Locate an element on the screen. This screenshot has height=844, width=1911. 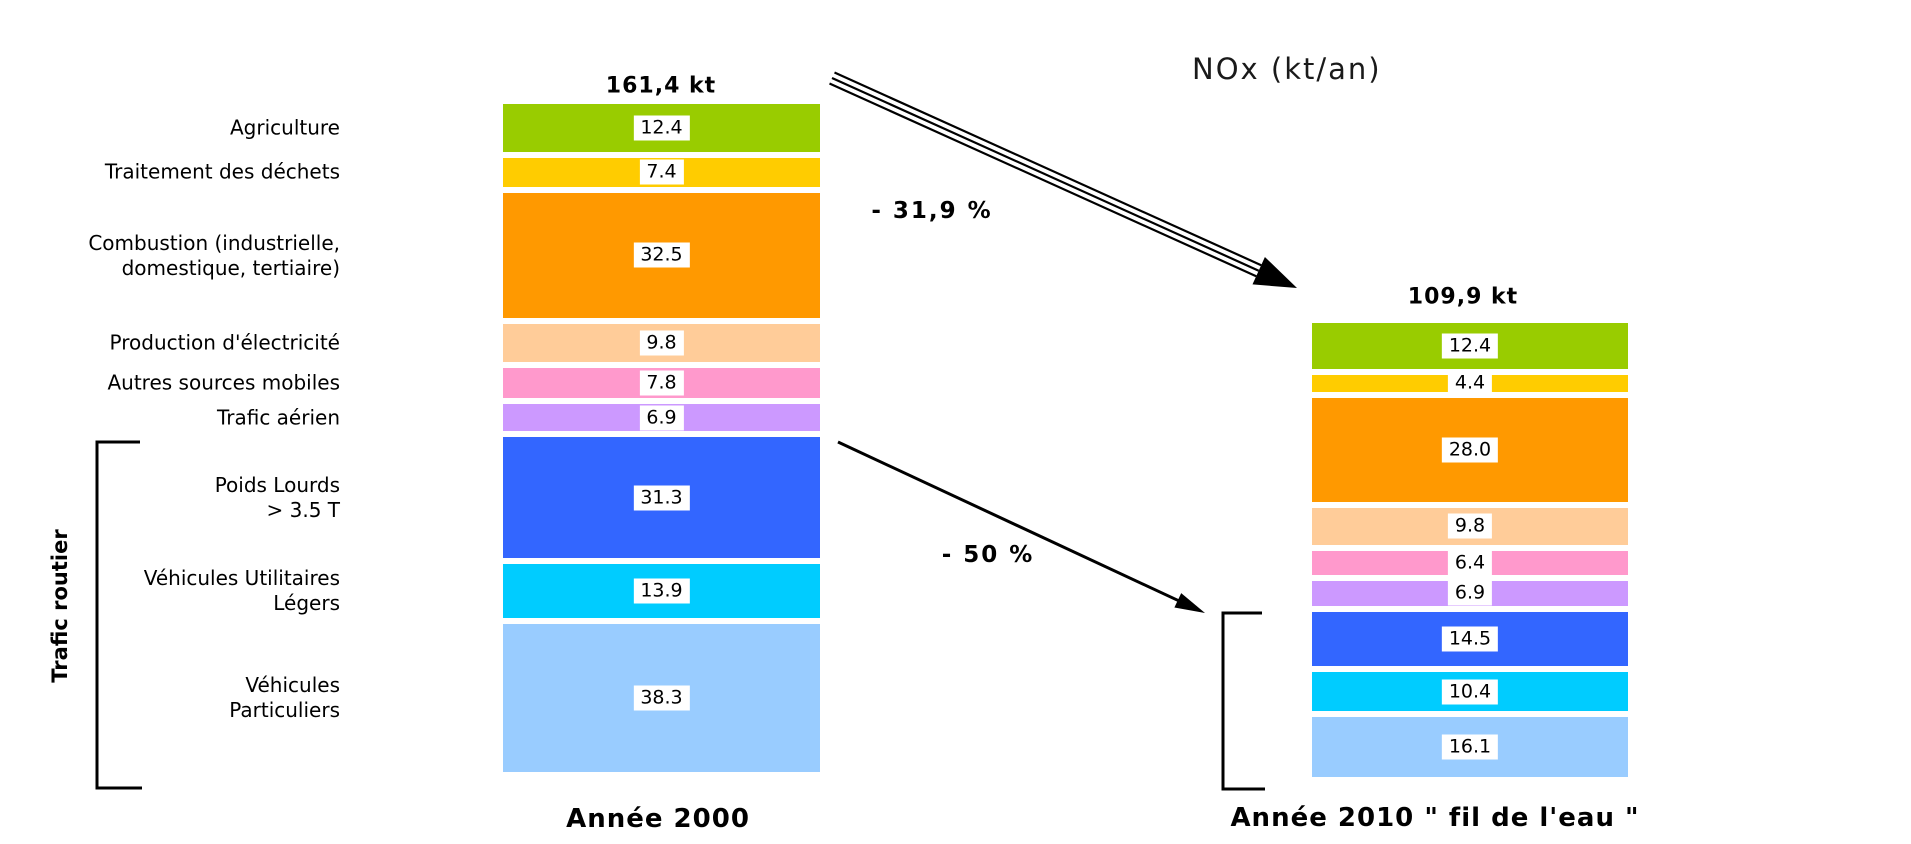
segment-value-label: 38.3 is located at coordinates (661, 698).